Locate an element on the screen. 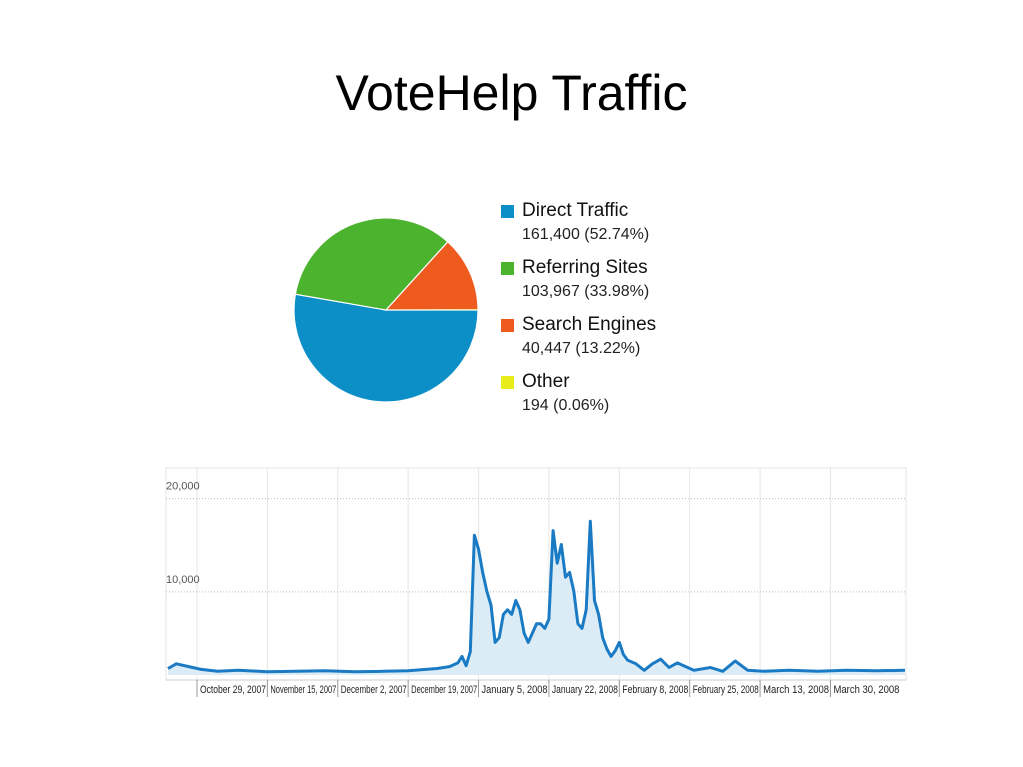  x-tick-label: October 29, 2007 is located at coordinates (233, 690).